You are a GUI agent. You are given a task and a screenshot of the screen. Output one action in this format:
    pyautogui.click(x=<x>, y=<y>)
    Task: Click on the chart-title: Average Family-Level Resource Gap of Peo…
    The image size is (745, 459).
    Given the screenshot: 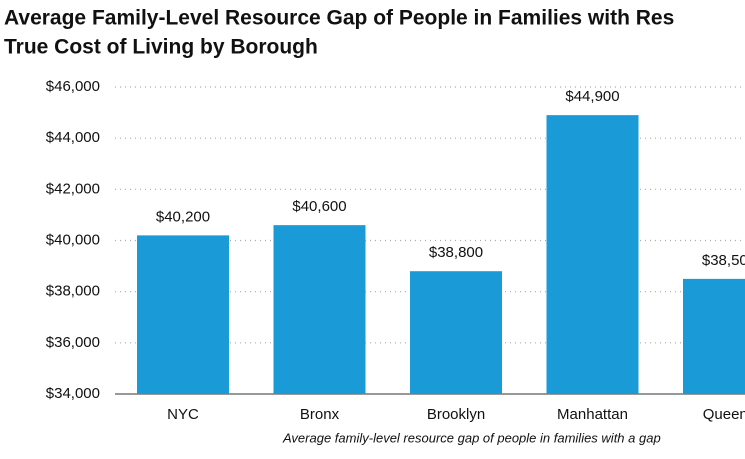 What is the action you would take?
    pyautogui.click(x=339, y=18)
    